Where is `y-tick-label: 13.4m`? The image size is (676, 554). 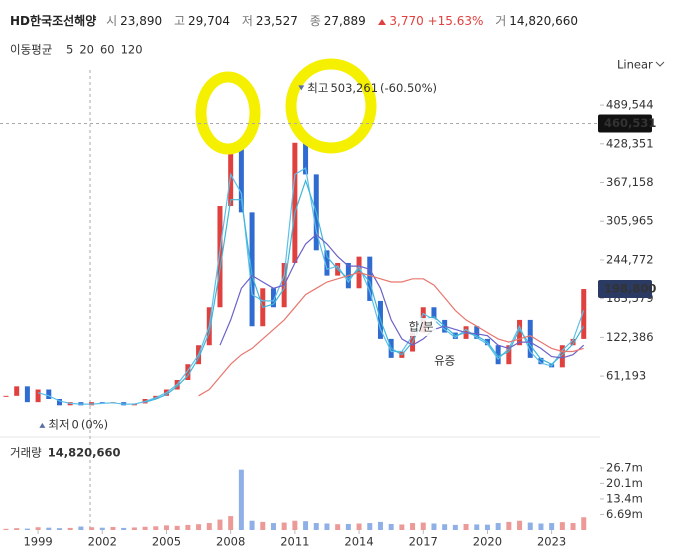
y-tick-label: 13.4m is located at coordinates (624, 498).